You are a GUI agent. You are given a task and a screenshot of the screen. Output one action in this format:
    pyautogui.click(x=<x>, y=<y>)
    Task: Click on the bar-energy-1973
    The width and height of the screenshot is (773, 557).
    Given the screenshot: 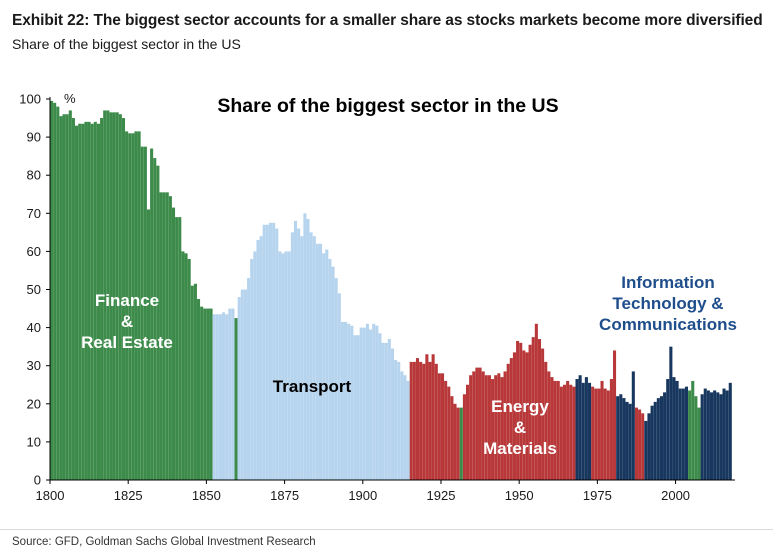 What is the action you would take?
    pyautogui.click(x=593, y=433)
    